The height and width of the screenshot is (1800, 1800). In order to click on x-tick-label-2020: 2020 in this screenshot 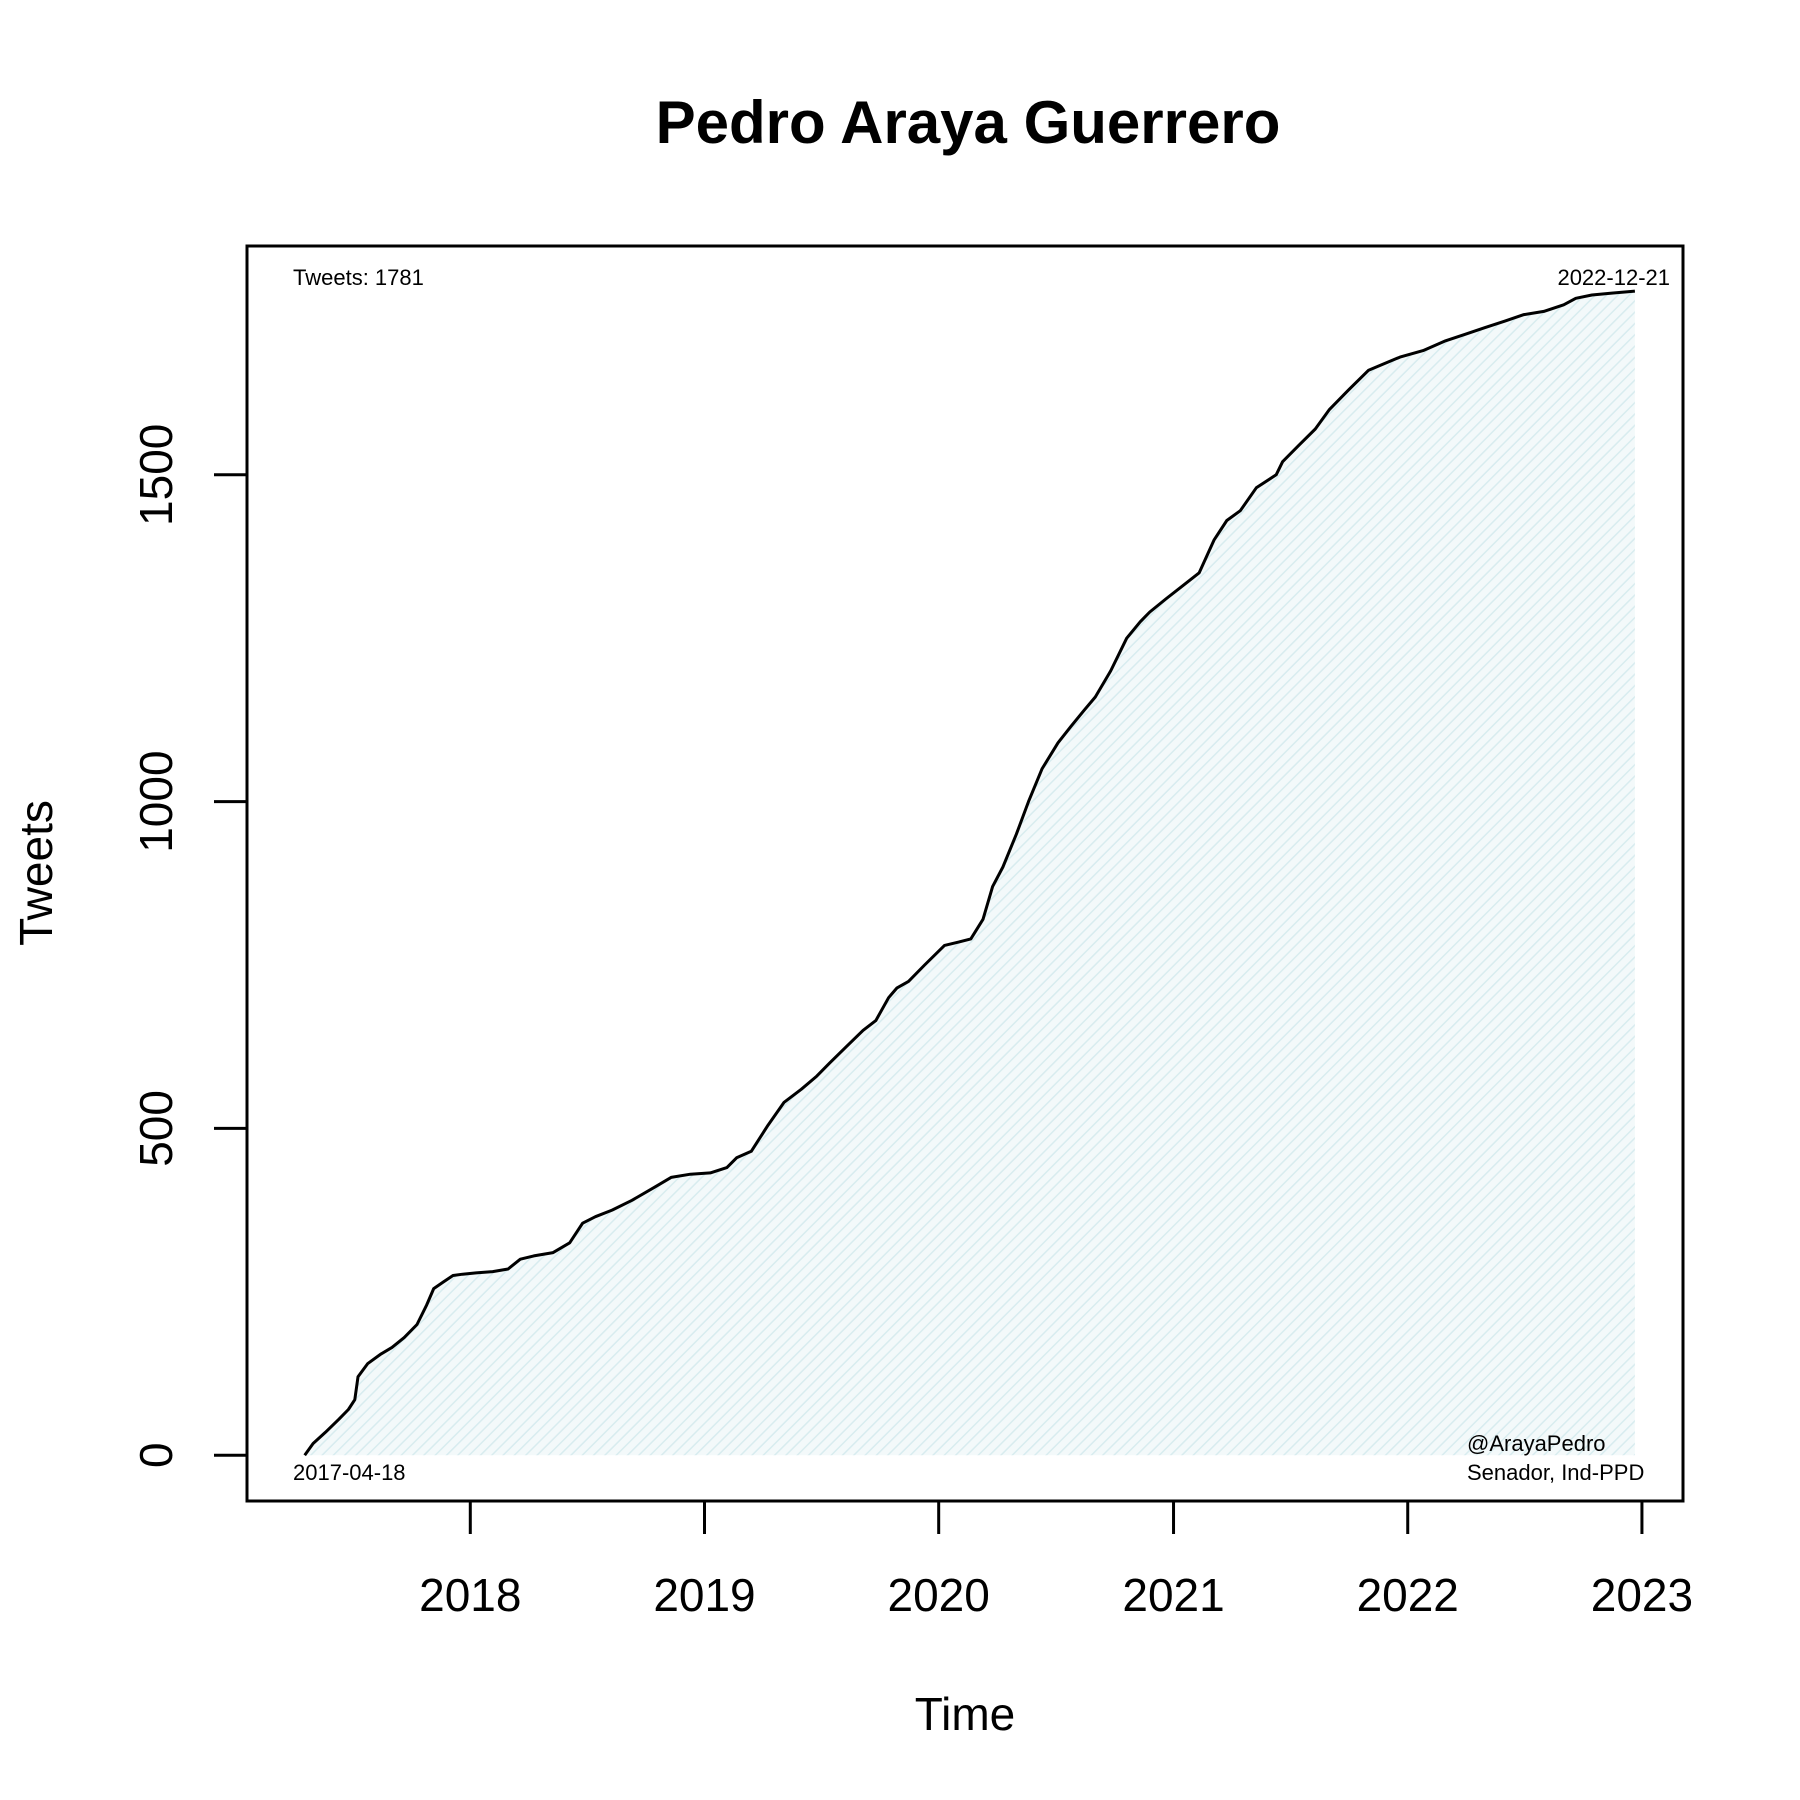, I will do `click(939, 1595)`.